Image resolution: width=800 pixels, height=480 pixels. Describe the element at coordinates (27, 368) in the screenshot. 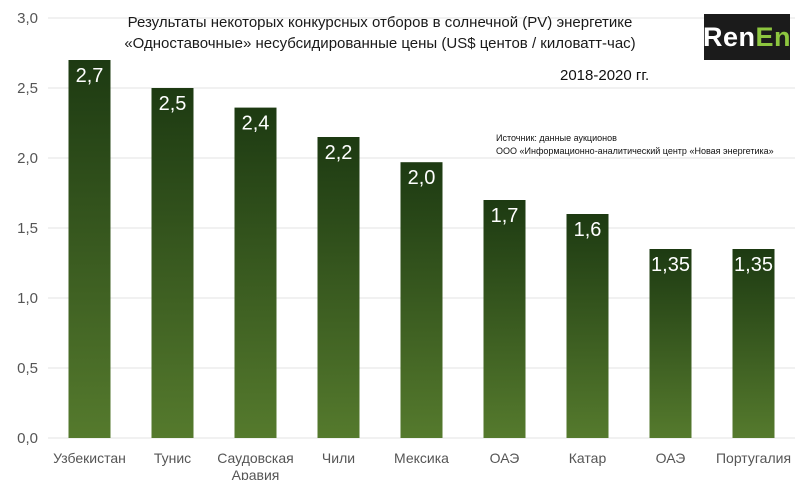

I see `y-tick-label: 0,5` at that location.